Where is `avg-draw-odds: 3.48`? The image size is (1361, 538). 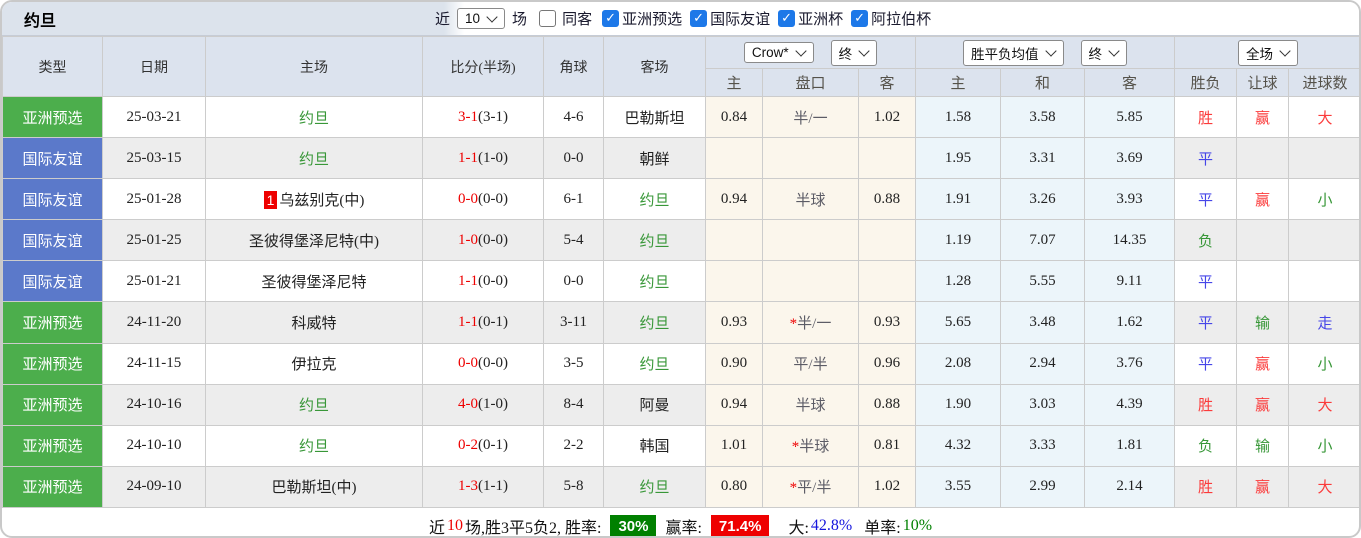
avg-draw-odds: 3.48 is located at coordinates (1042, 322).